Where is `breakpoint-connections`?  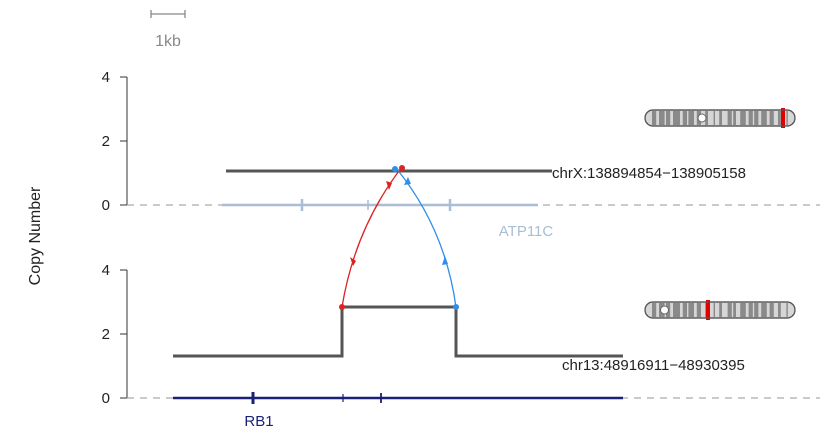
breakpoint-connections is located at coordinates (399, 237).